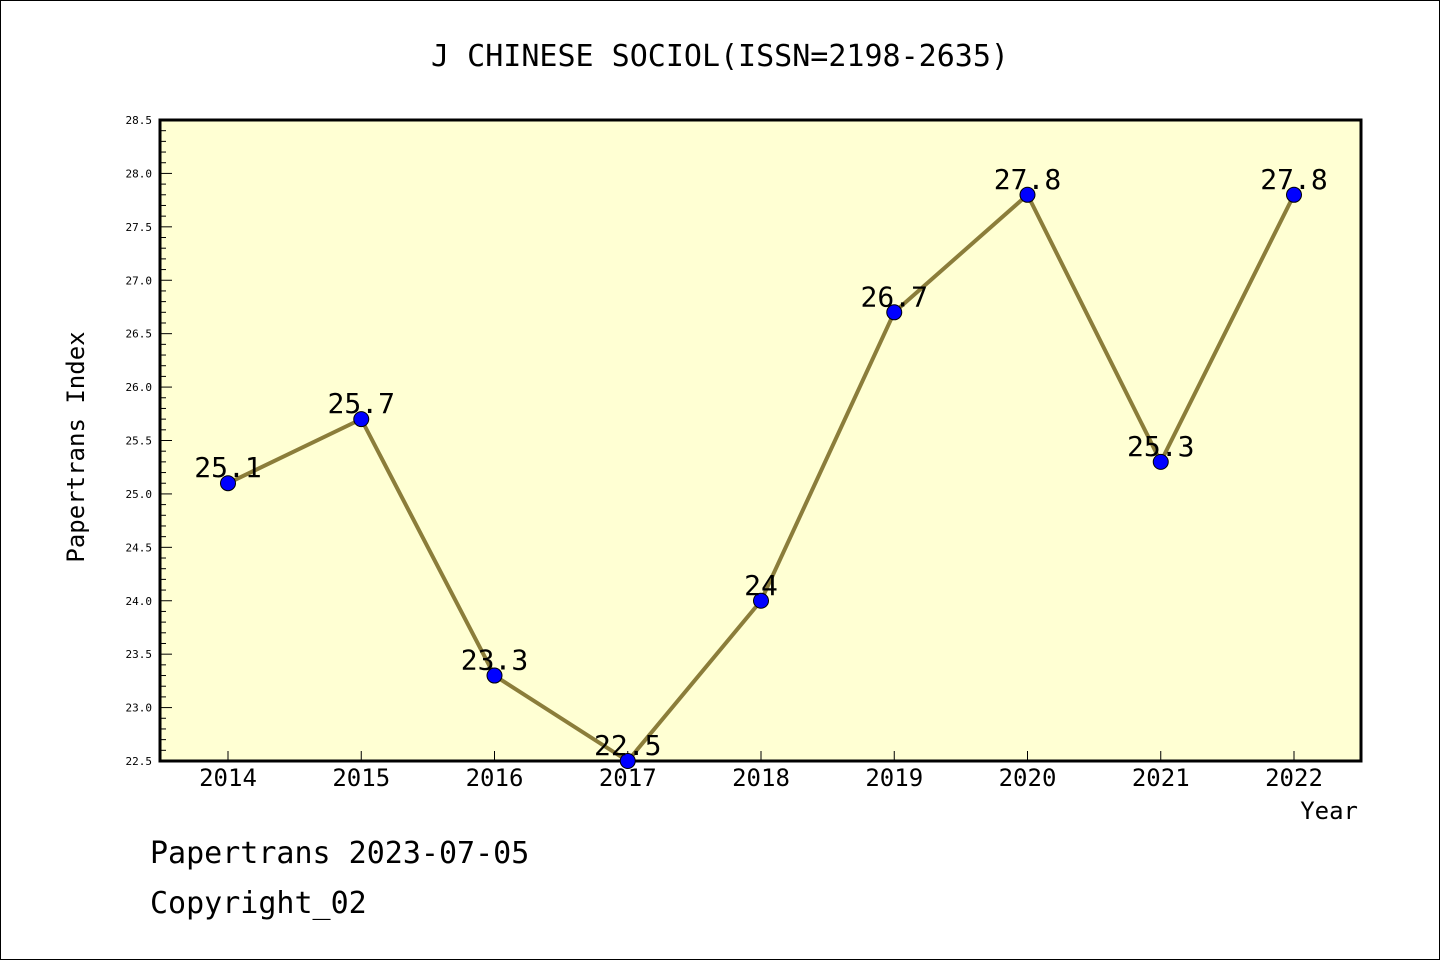 Image resolution: width=1440 pixels, height=960 pixels. Describe the element at coordinates (139, 708) in the screenshot. I see `y-tick-label: 23.0` at that location.